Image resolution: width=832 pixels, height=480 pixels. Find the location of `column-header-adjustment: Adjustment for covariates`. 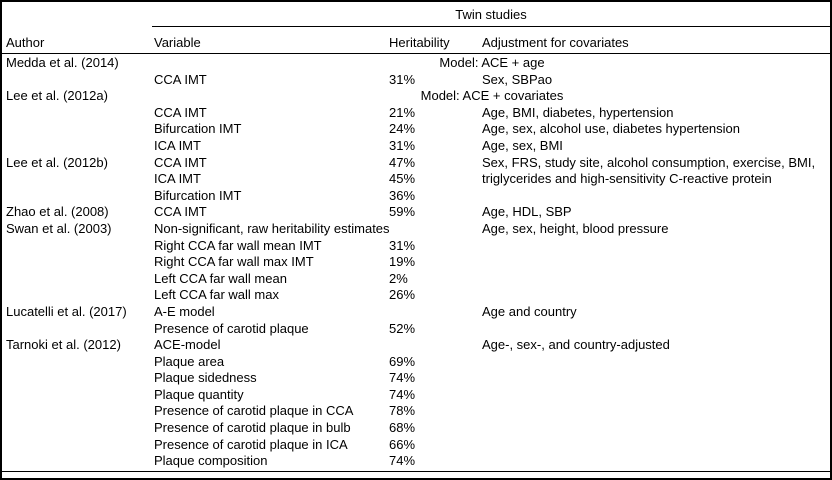

column-header-adjustment: Adjustment for covariates is located at coordinates (555, 42).